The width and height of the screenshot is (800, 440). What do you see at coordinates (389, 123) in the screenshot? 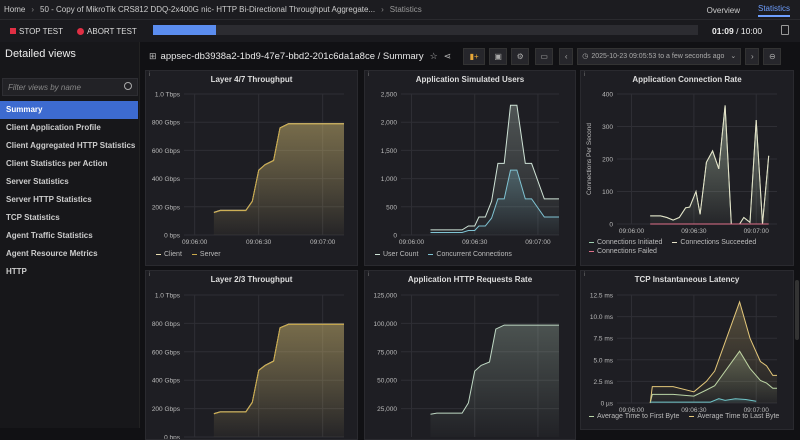
I see `y-tick-label: 2,000` at bounding box center [389, 123].